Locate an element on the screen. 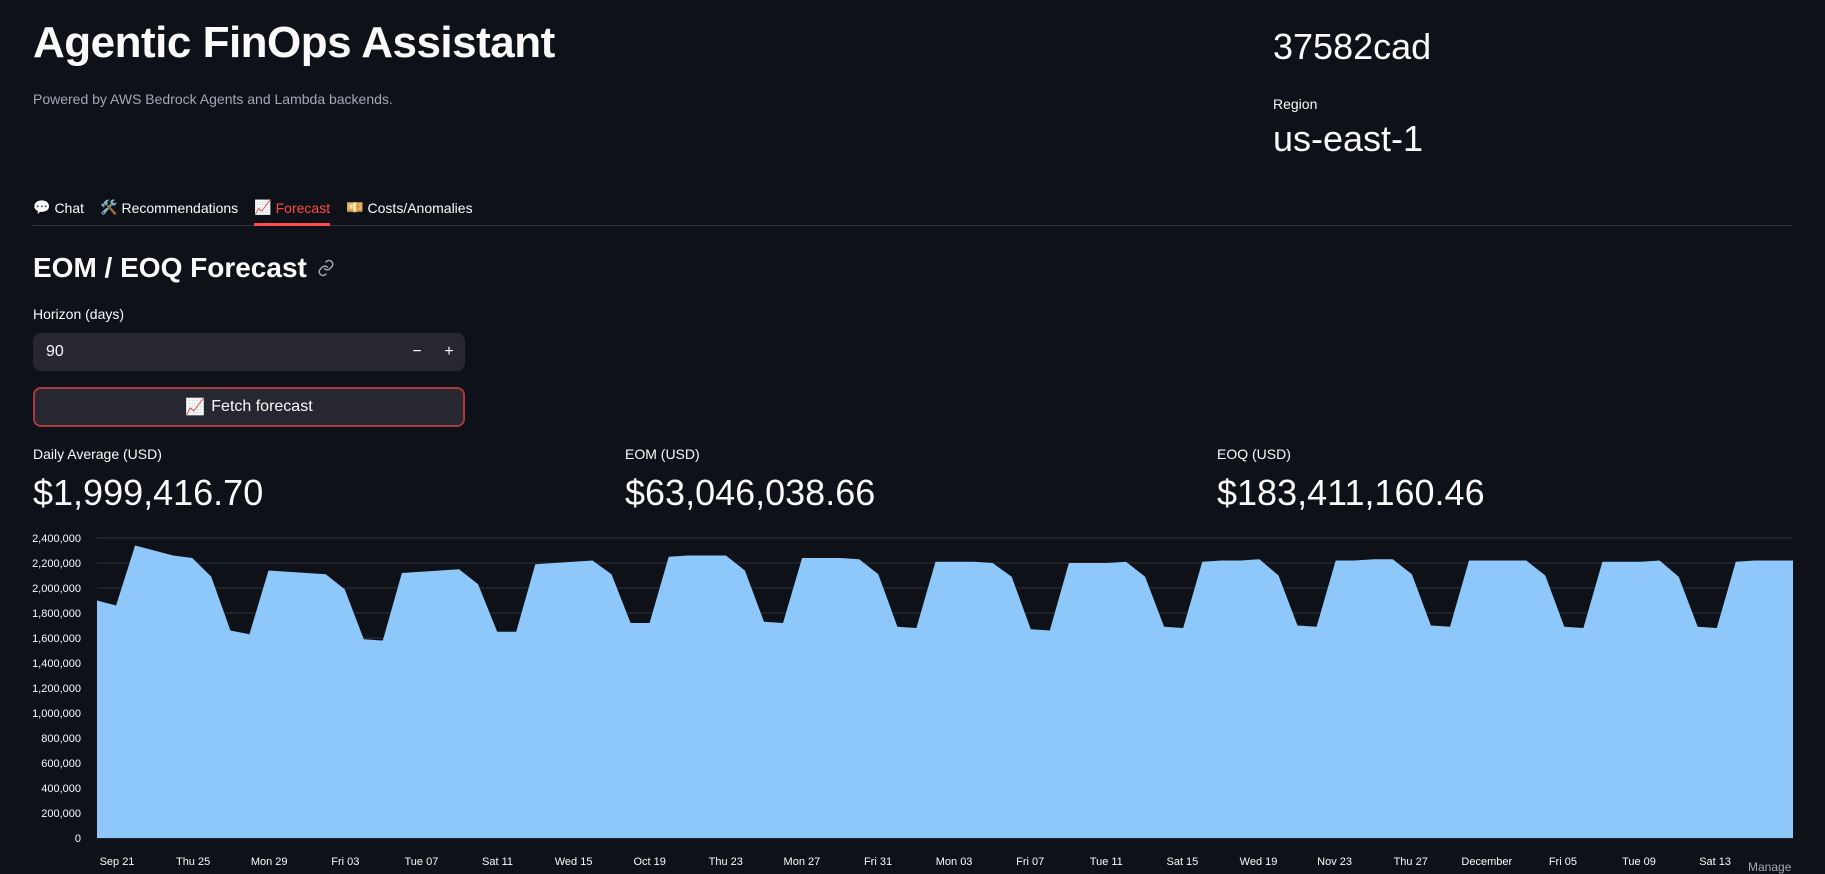  metric-daily-average: Daily Average (USD) $1,999,416.70 is located at coordinates (148, 480).